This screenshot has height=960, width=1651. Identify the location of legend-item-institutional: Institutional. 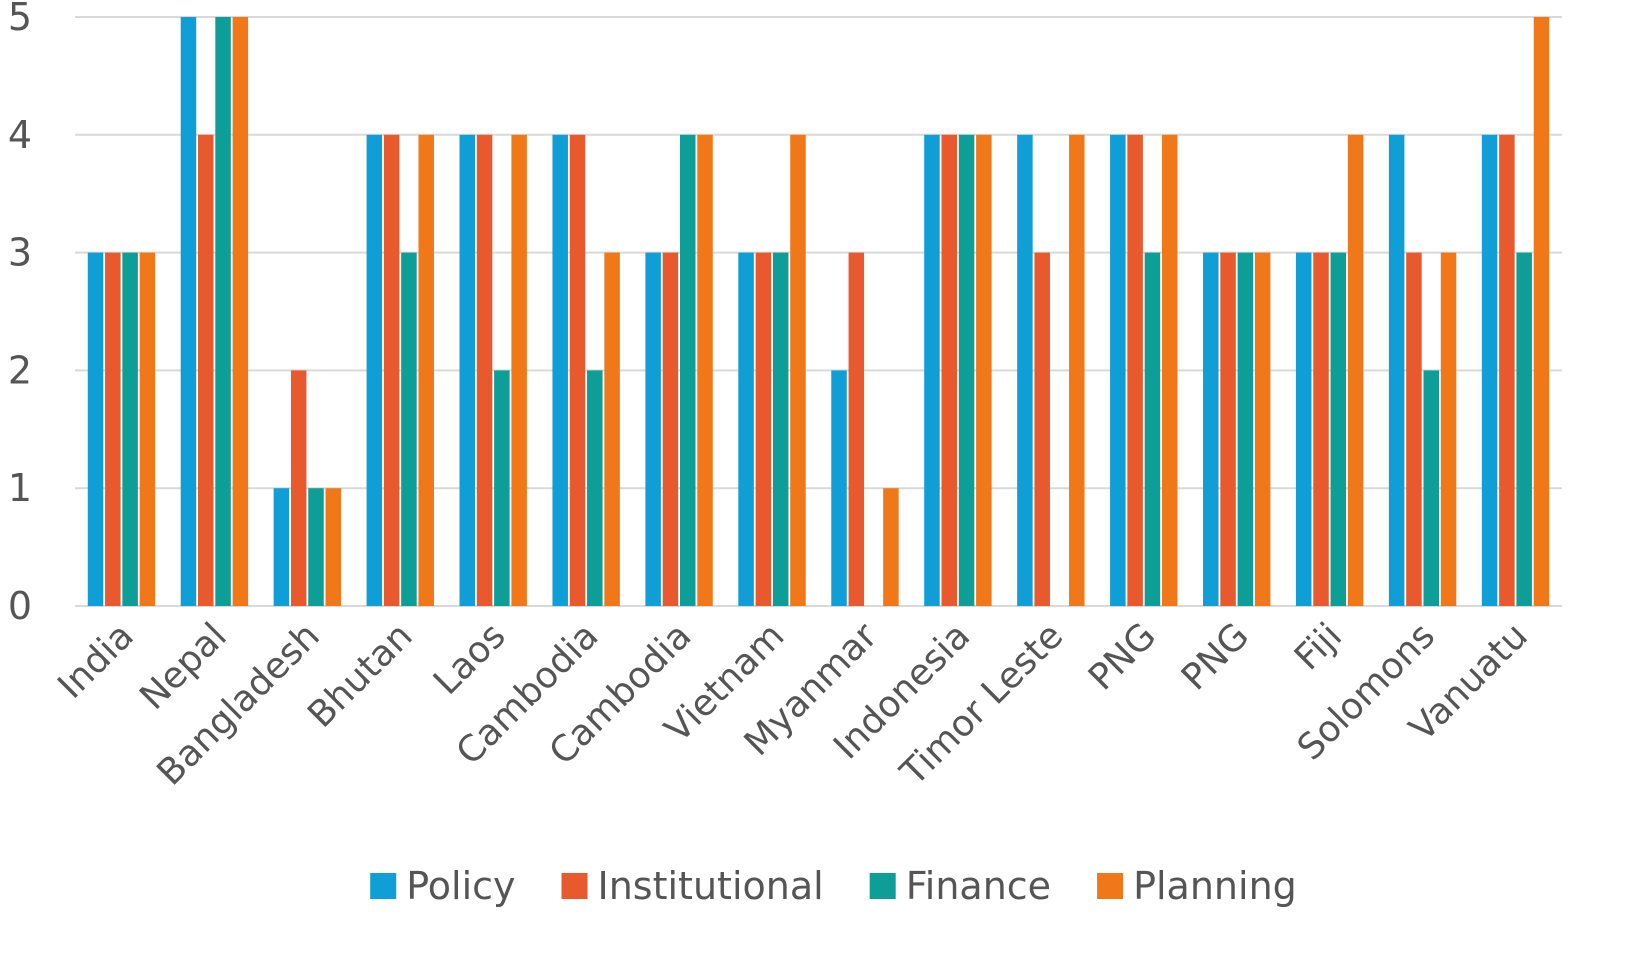
(692, 886).